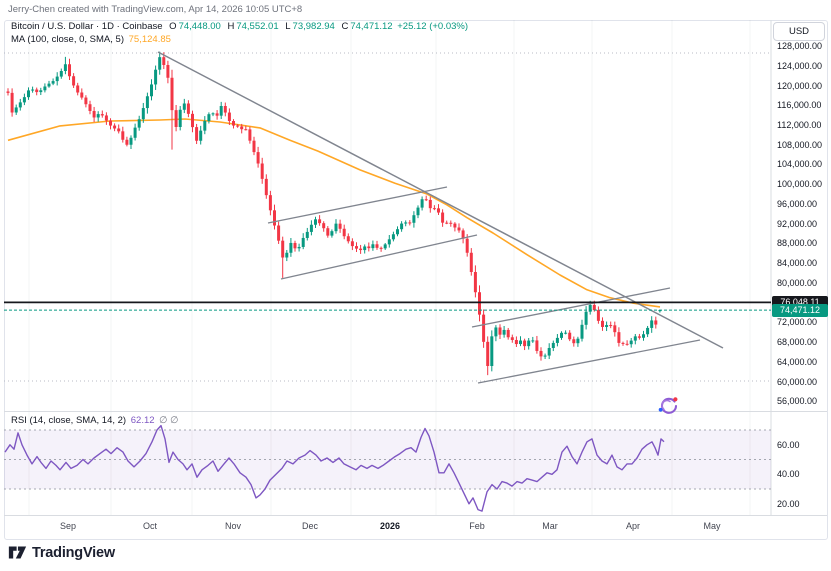 Image resolution: width=831 pixels, height=571 pixels. Describe the element at coordinates (69, 420) in the screenshot. I see `rsi-title: RSI (14, close, SMA, 14, 2)` at that location.